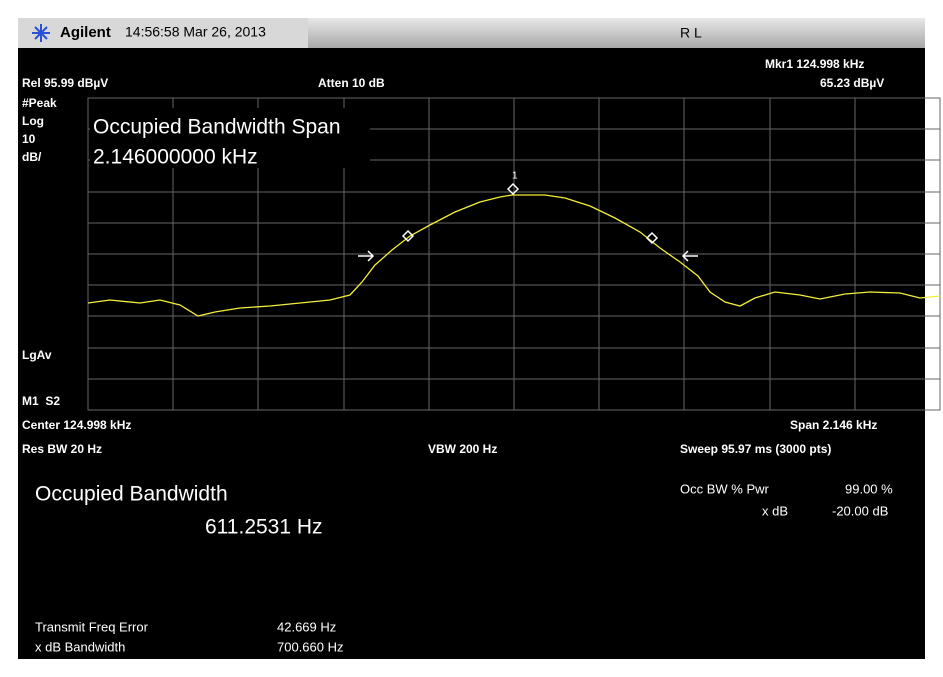 The width and height of the screenshot is (943, 677). I want to click on xdb-bw-value: 700.660 Hz, so click(310, 646).